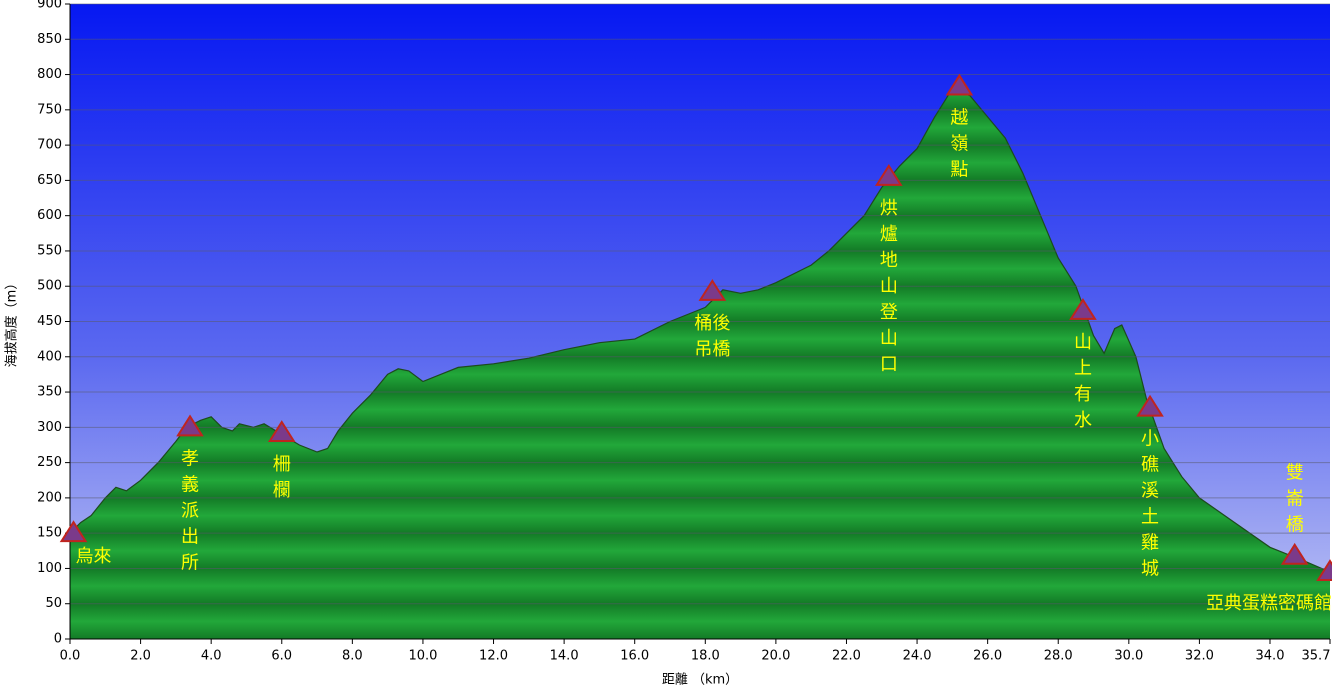 This screenshot has height=698, width=1332. Describe the element at coordinates (58, 639) in the screenshot. I see `y-tick-label: 0` at that location.